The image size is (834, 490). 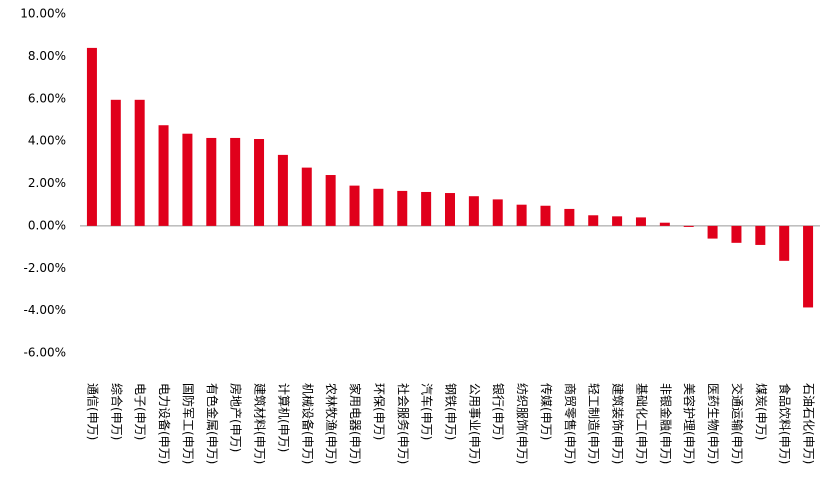 What do you see at coordinates (522, 423) in the screenshot?
I see `x-tick-label: 纺织服饰(申万)` at bounding box center [522, 423].